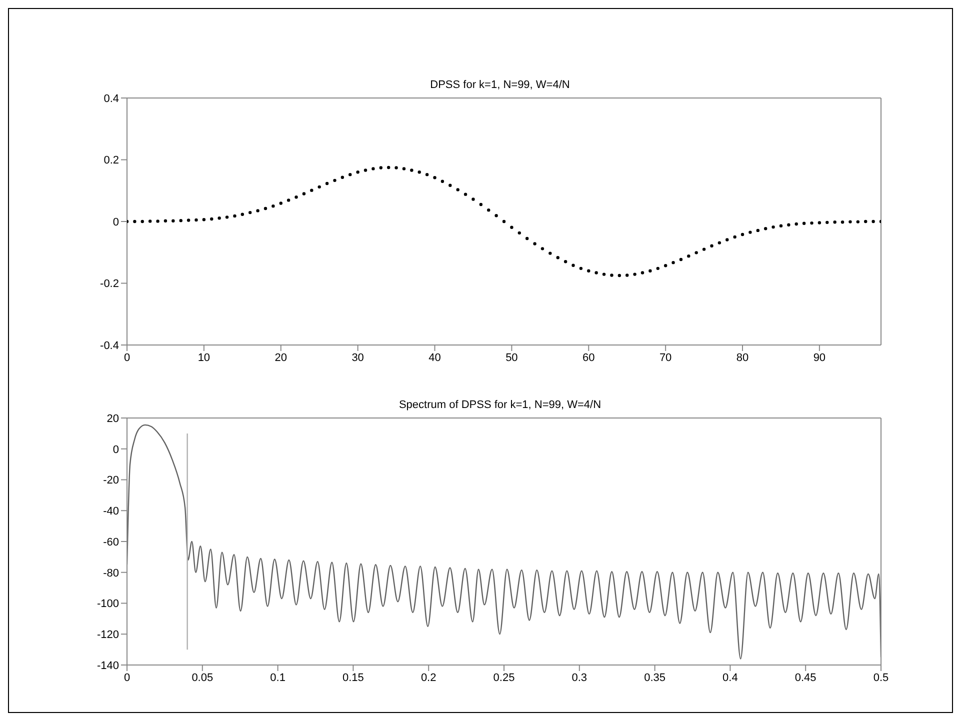  Describe the element at coordinates (500, 405) in the screenshot. I see `chart-title: Spectrum of DPSS for k=1, N=99, W=4/N` at that location.